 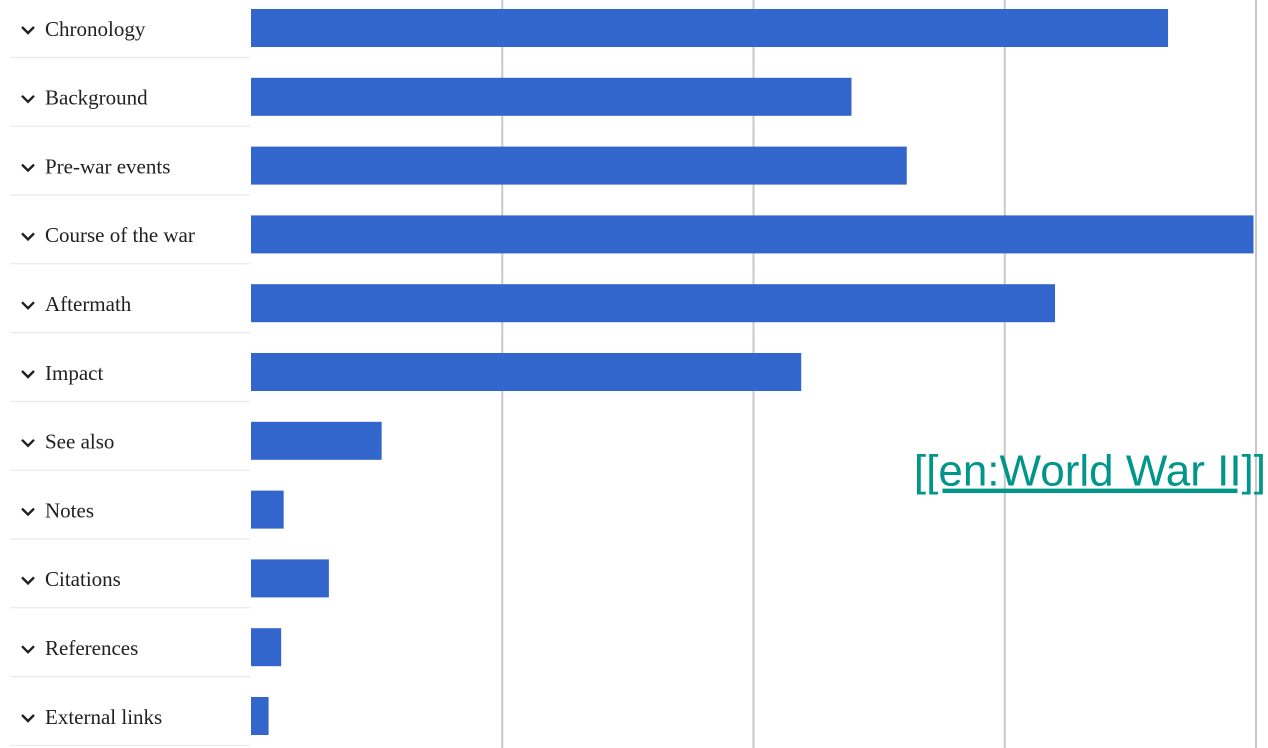 I want to click on section-row: Background, so click(x=130, y=106).